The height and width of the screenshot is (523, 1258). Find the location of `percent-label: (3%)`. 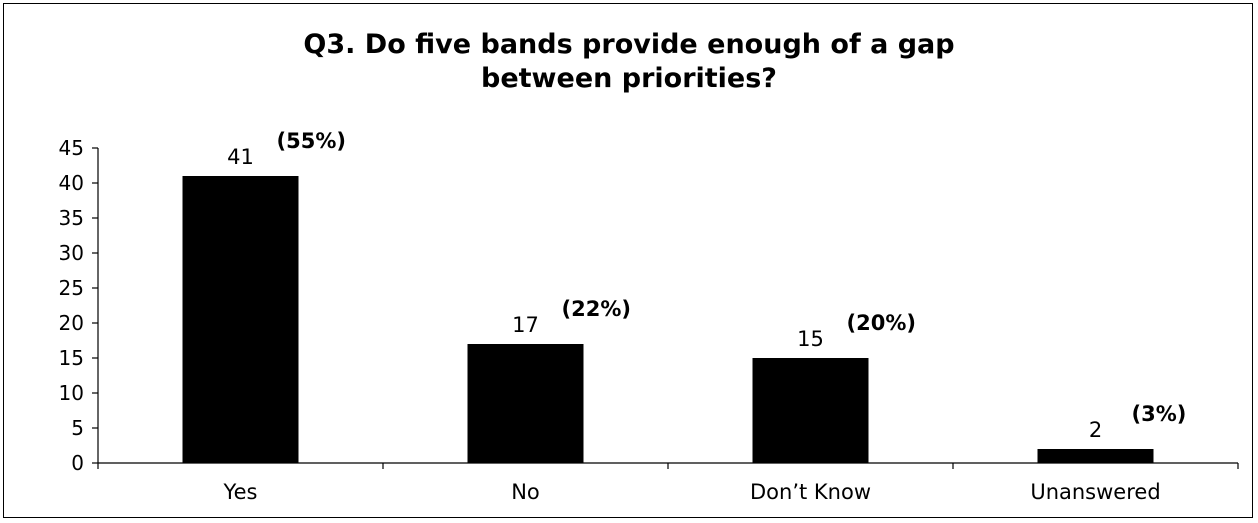

percent-label: (3%) is located at coordinates (1159, 414).